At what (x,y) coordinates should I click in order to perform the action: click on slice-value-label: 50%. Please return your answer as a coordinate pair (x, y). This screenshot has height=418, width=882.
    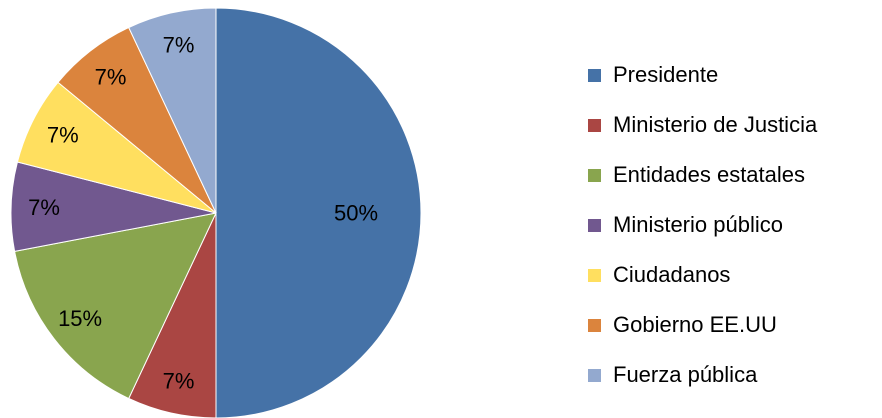
    Looking at the image, I should click on (356, 213).